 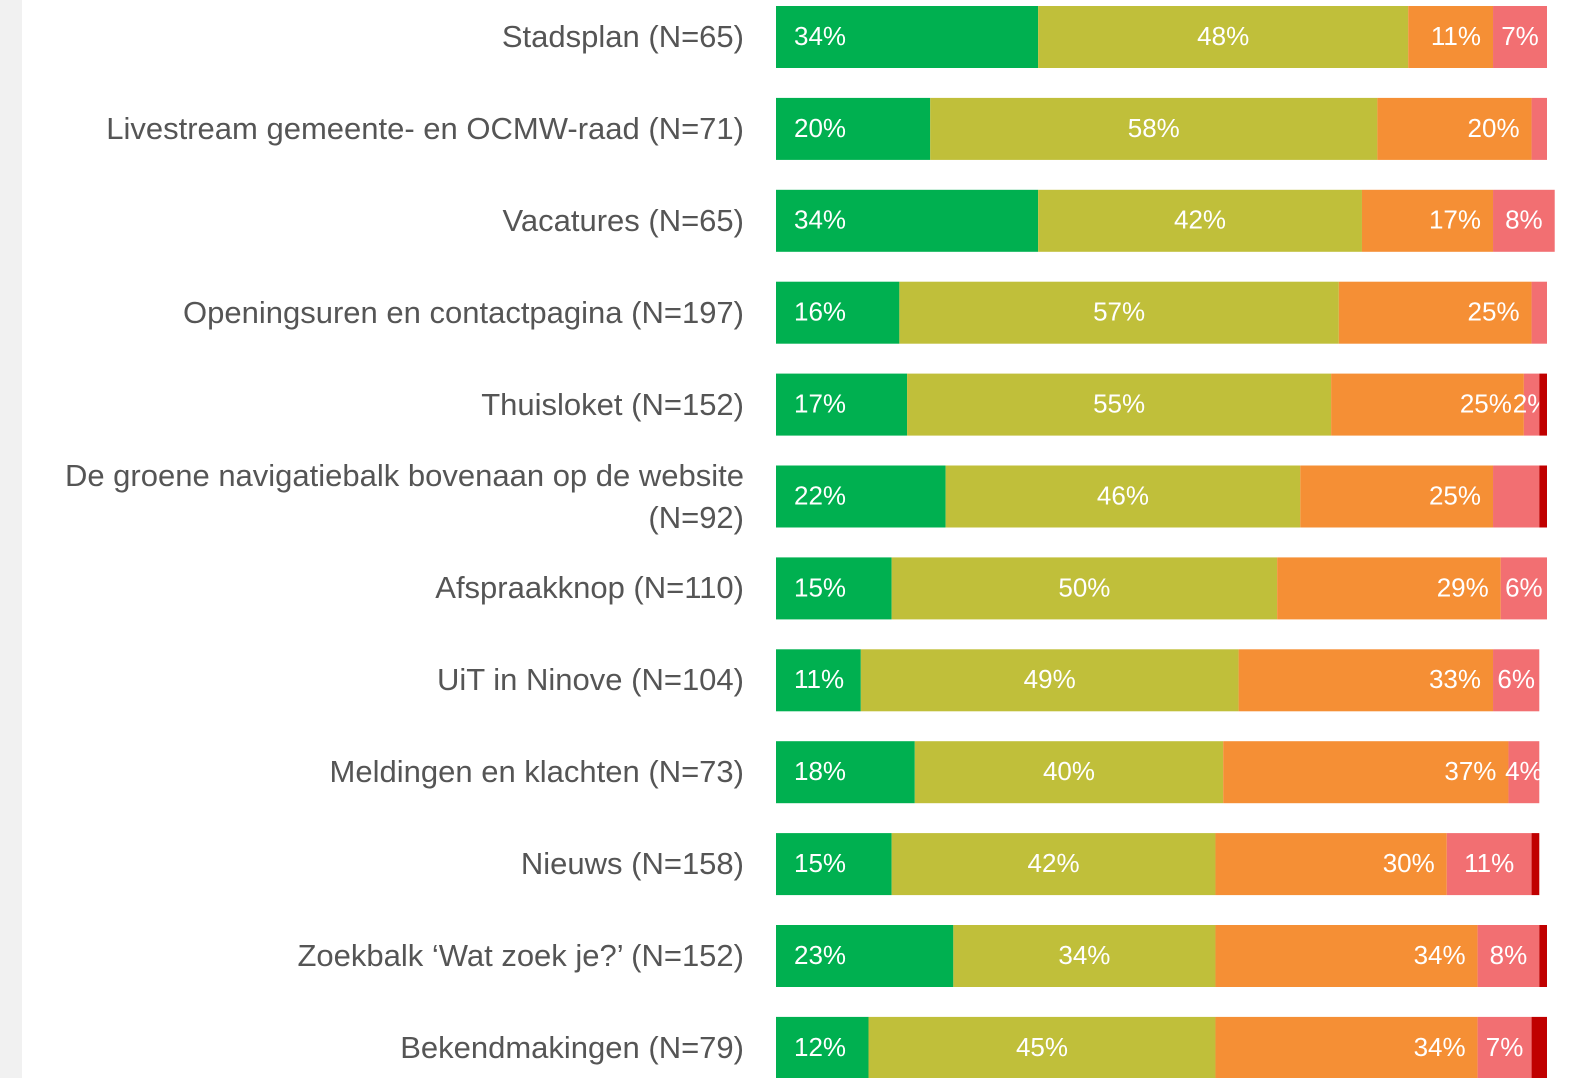 I want to click on value-label: 45%, so click(x=1042, y=1047).